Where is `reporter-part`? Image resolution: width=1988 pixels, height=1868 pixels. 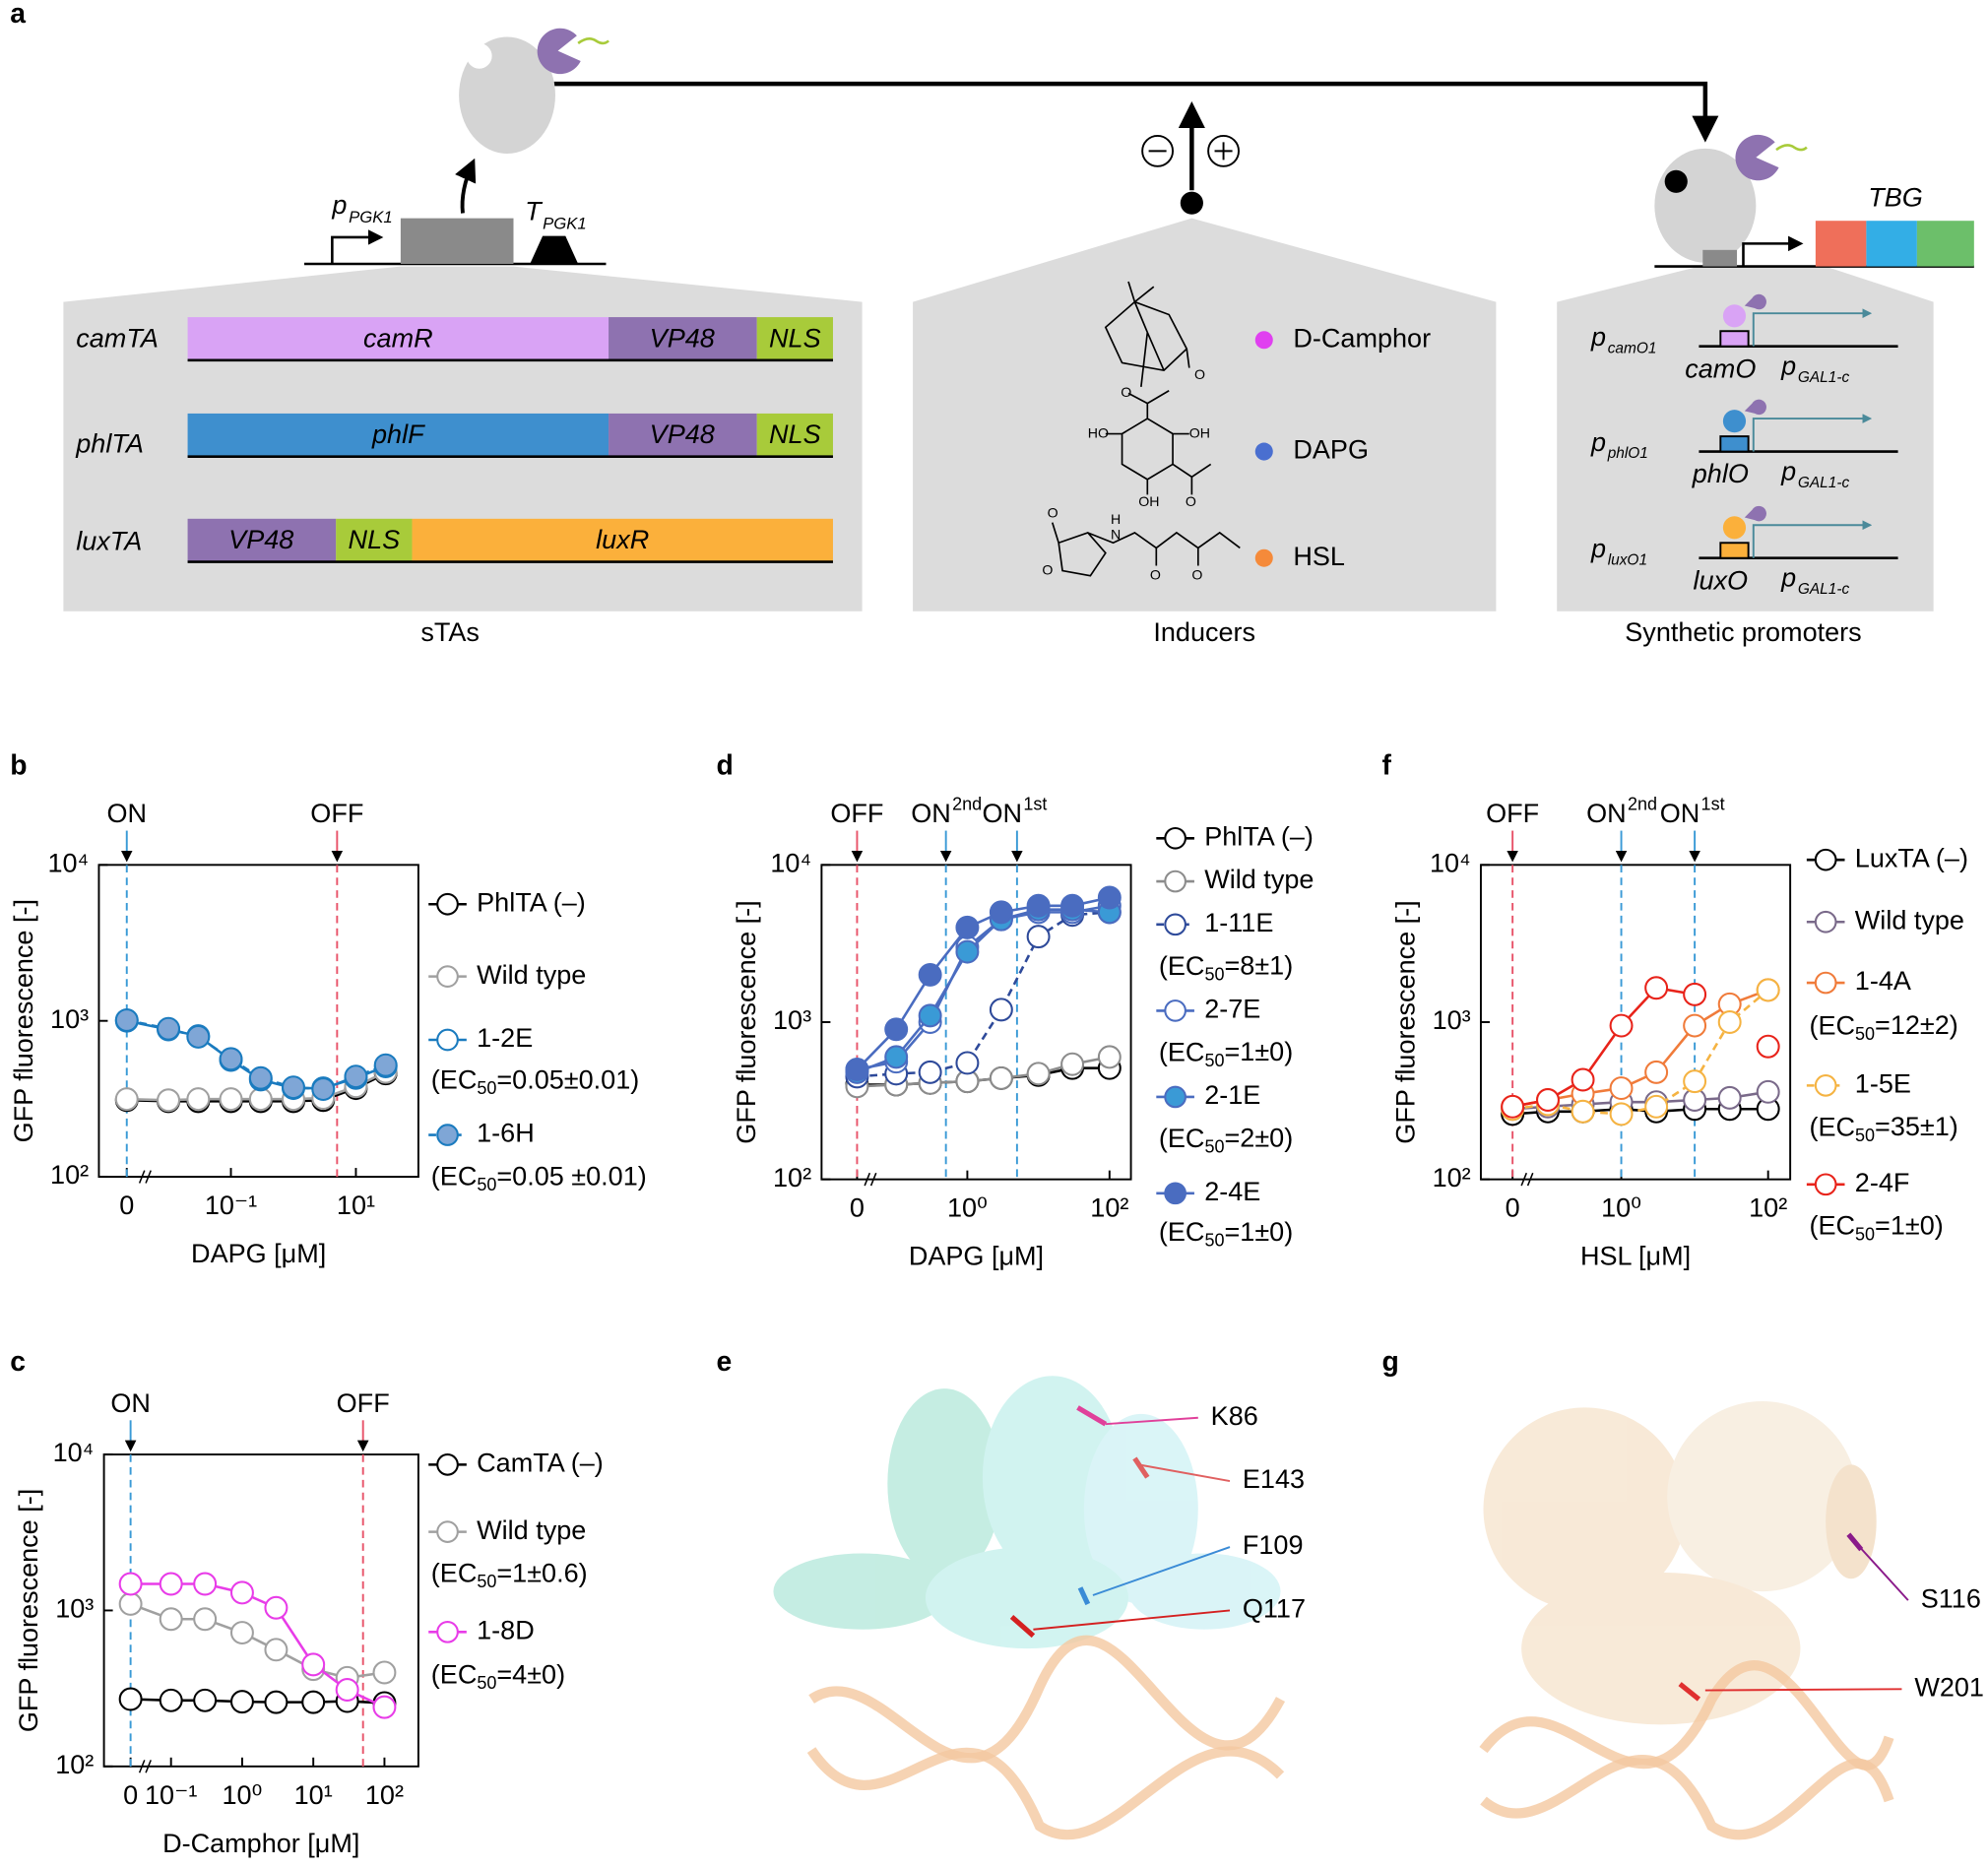 reporter-part is located at coordinates (1945, 244).